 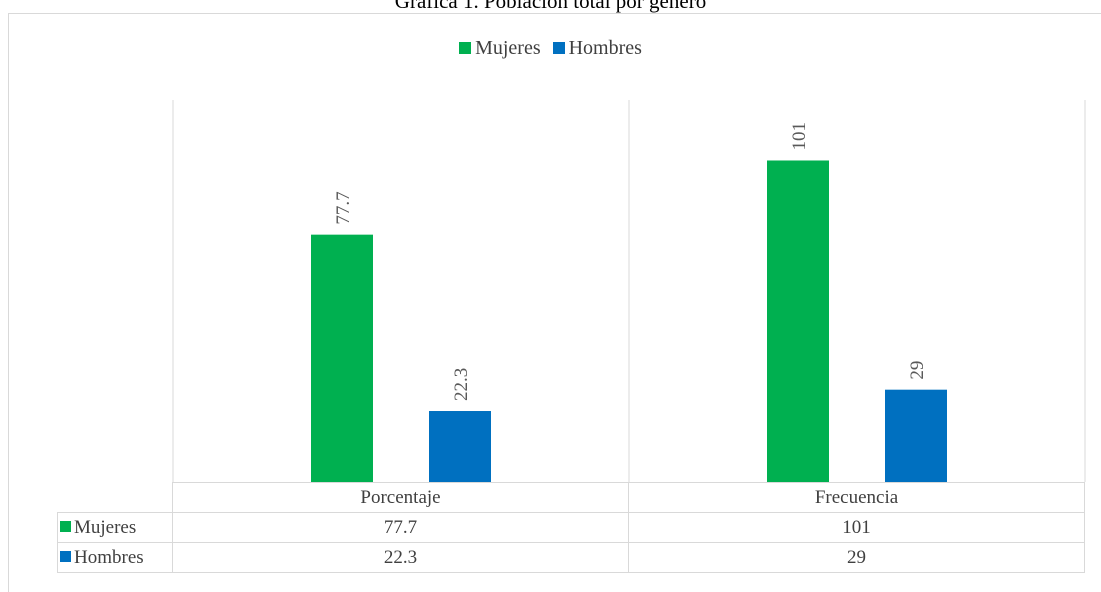 What do you see at coordinates (799, 136) in the screenshot?
I see `data-label-mujeres-frecuencia: 101` at bounding box center [799, 136].